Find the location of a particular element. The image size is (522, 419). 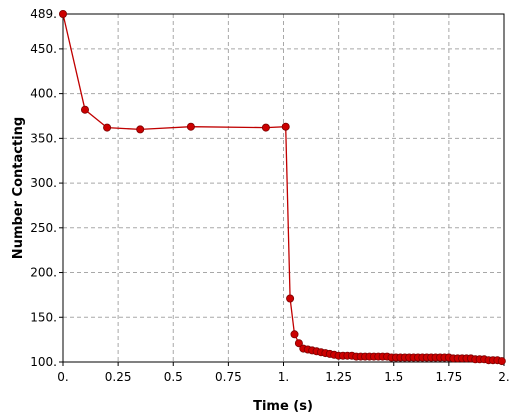

x-tick-label: 1.75 is located at coordinates (449, 377).